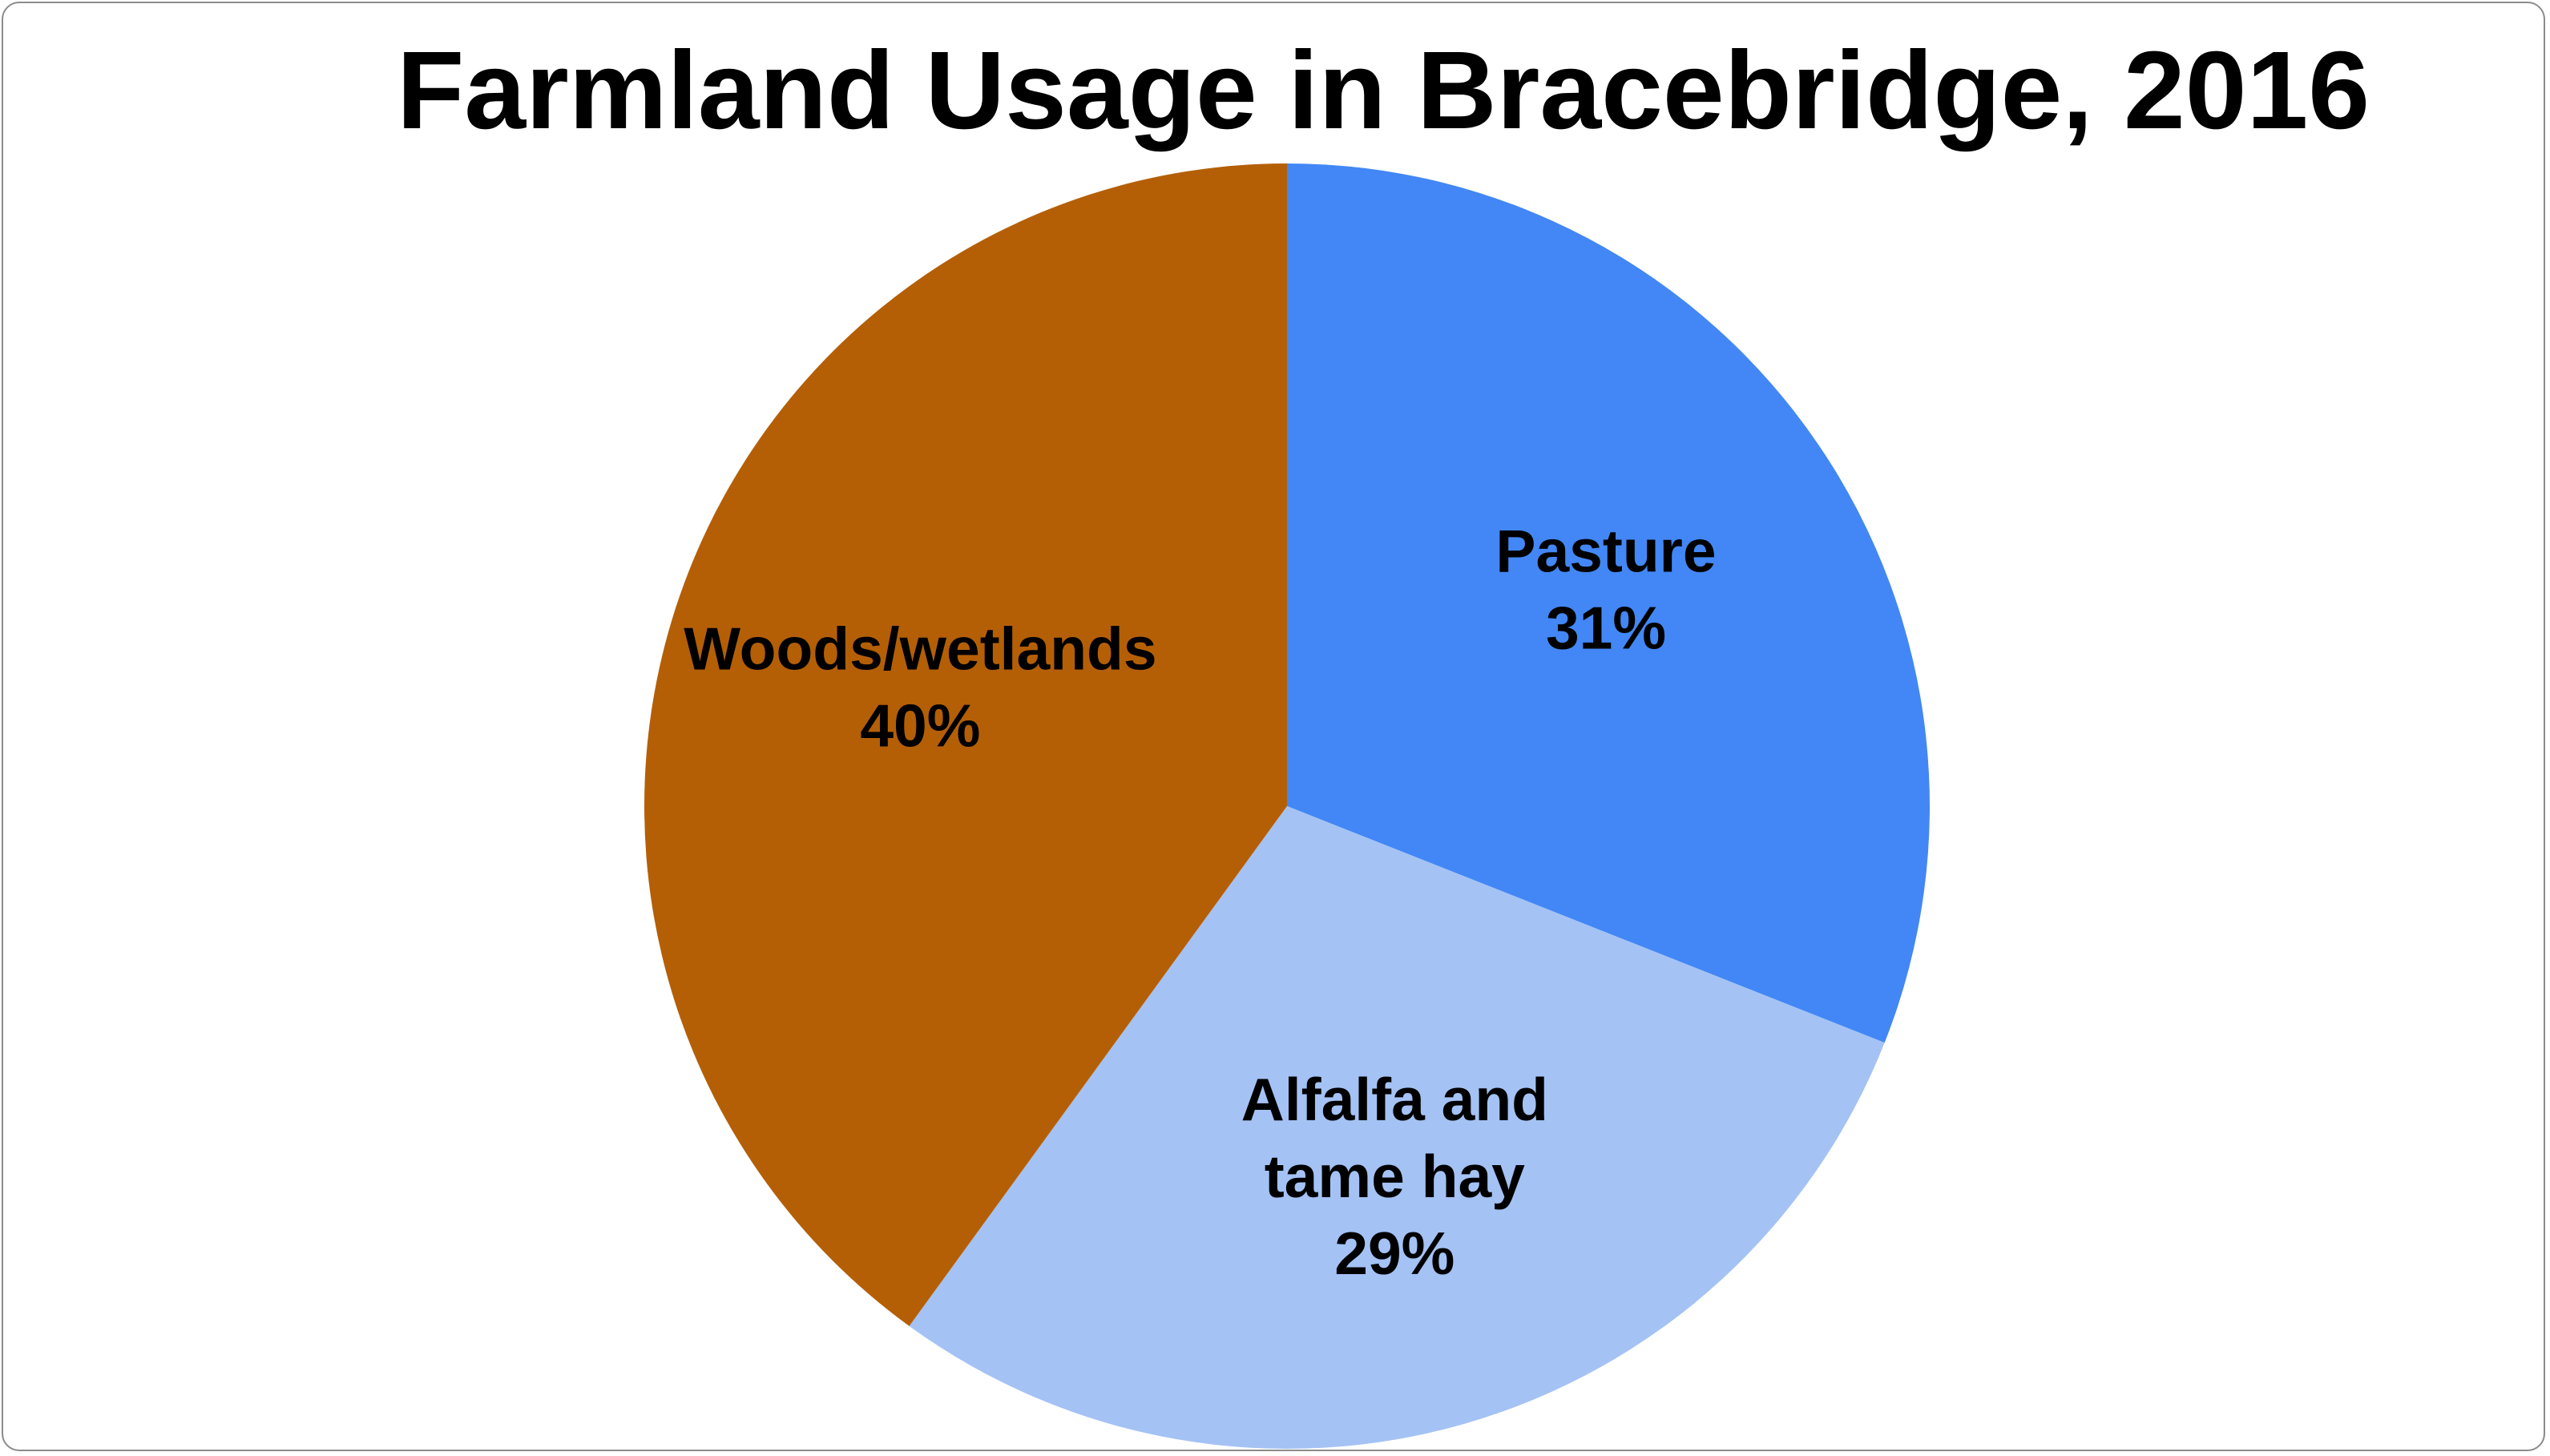 This screenshot has height=1456, width=2550. What do you see at coordinates (1394, 1099) in the screenshot?
I see `slice-category-label: Alfalfa and` at bounding box center [1394, 1099].